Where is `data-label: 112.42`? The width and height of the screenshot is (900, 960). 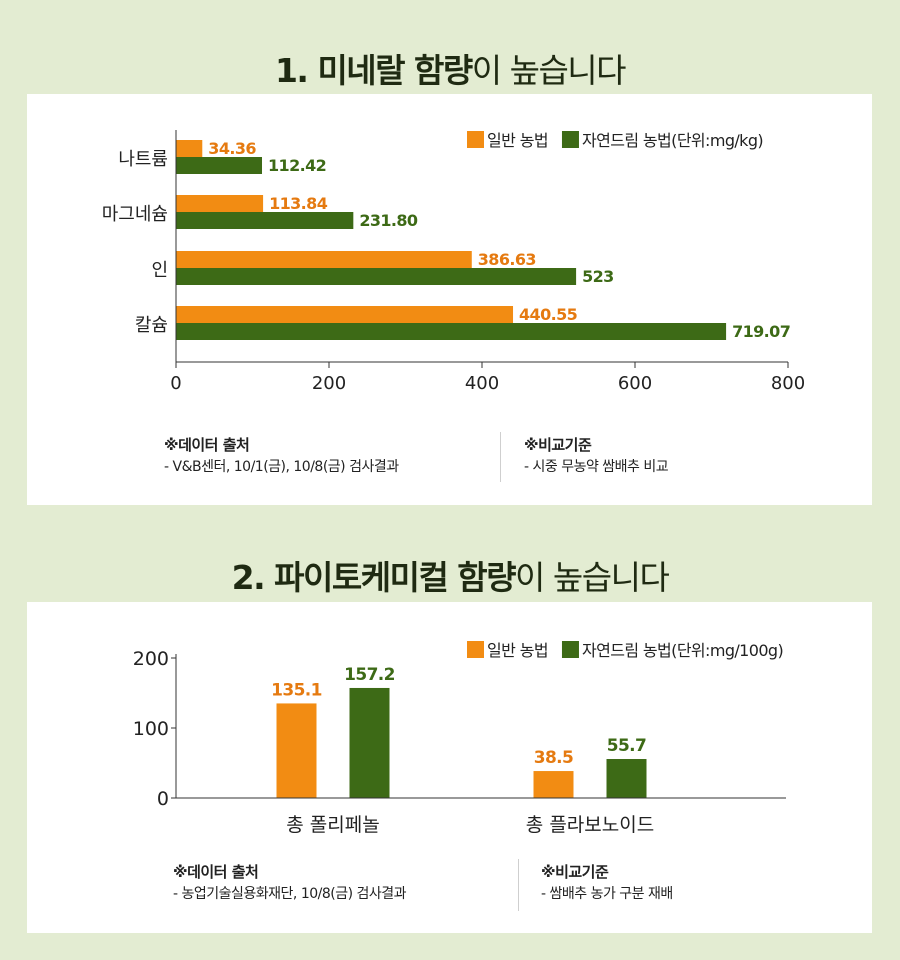
data-label: 112.42 is located at coordinates (297, 165).